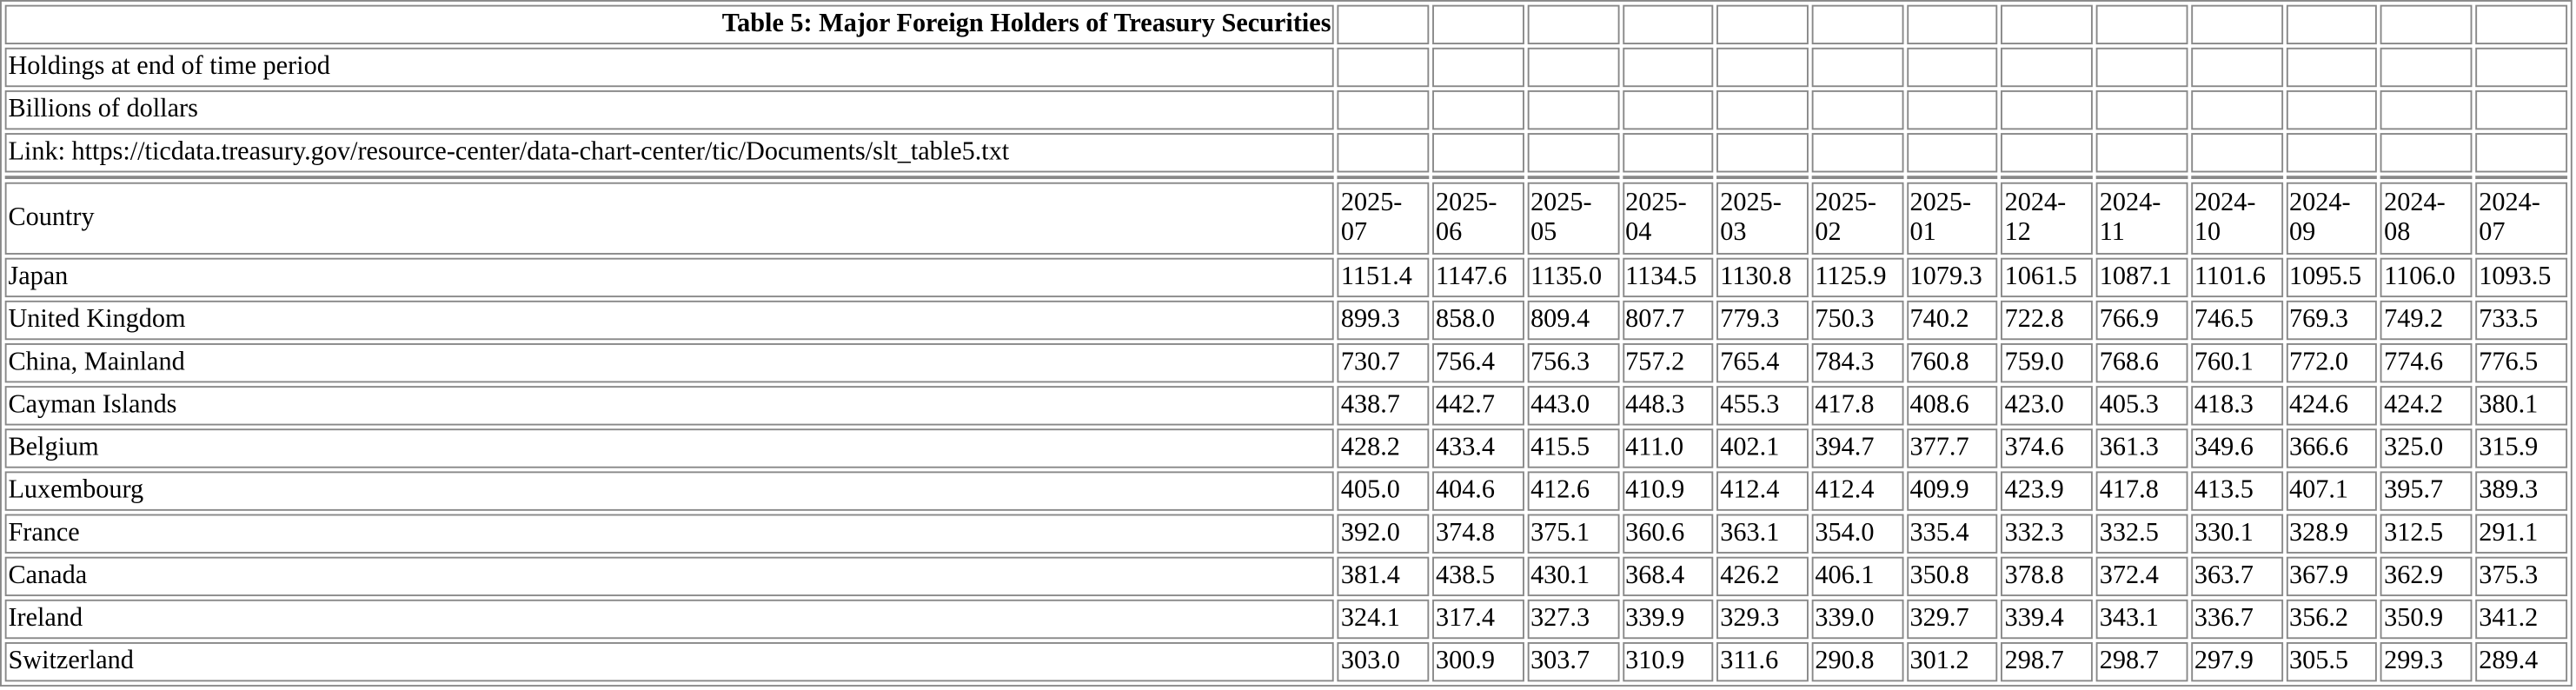 The height and width of the screenshot is (690, 2576). What do you see at coordinates (1384, 363) in the screenshot?
I see `value-cell: 730.7` at bounding box center [1384, 363].